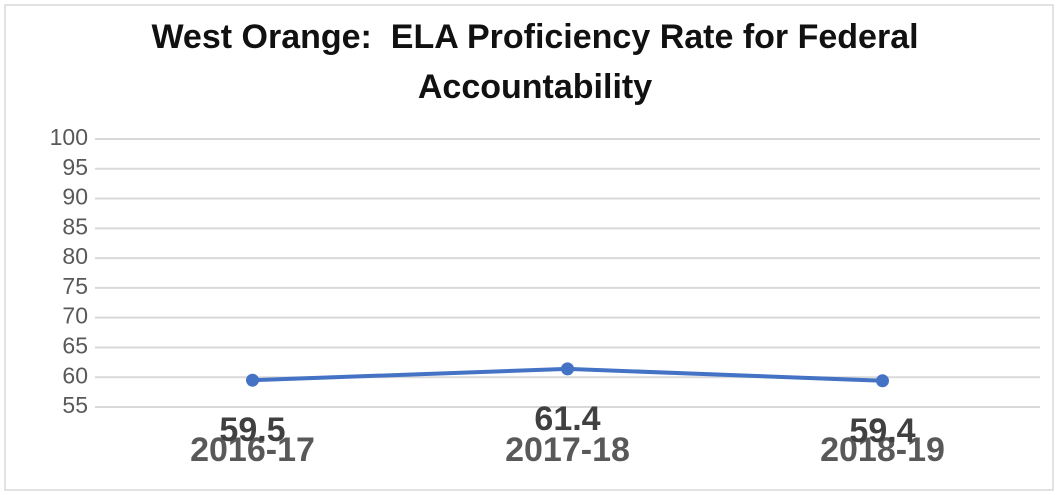 The height and width of the screenshot is (495, 1058). I want to click on data-label: 59.5, so click(252, 430).